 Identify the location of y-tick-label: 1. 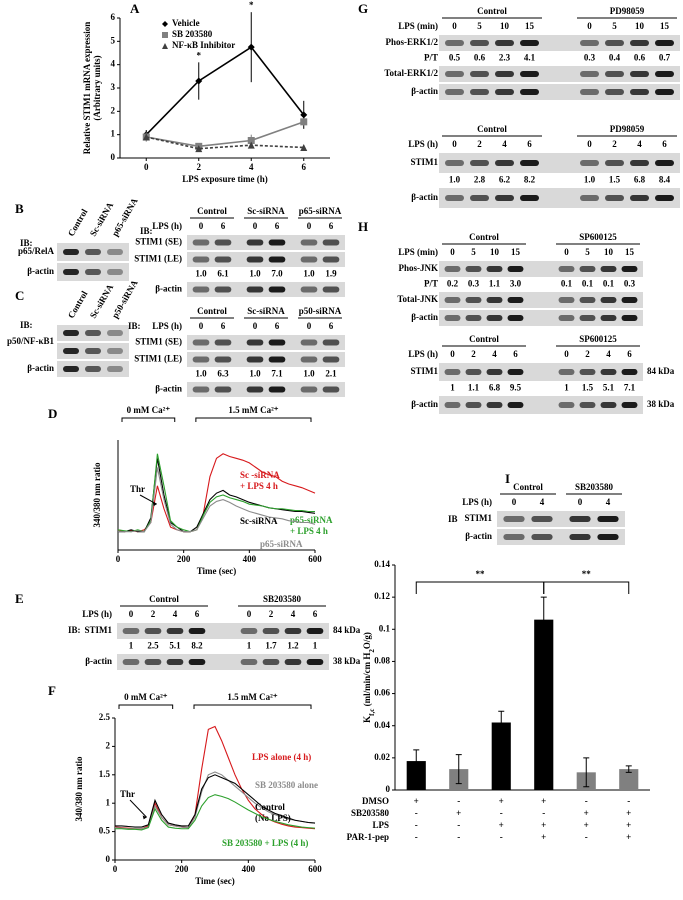
(113, 134).